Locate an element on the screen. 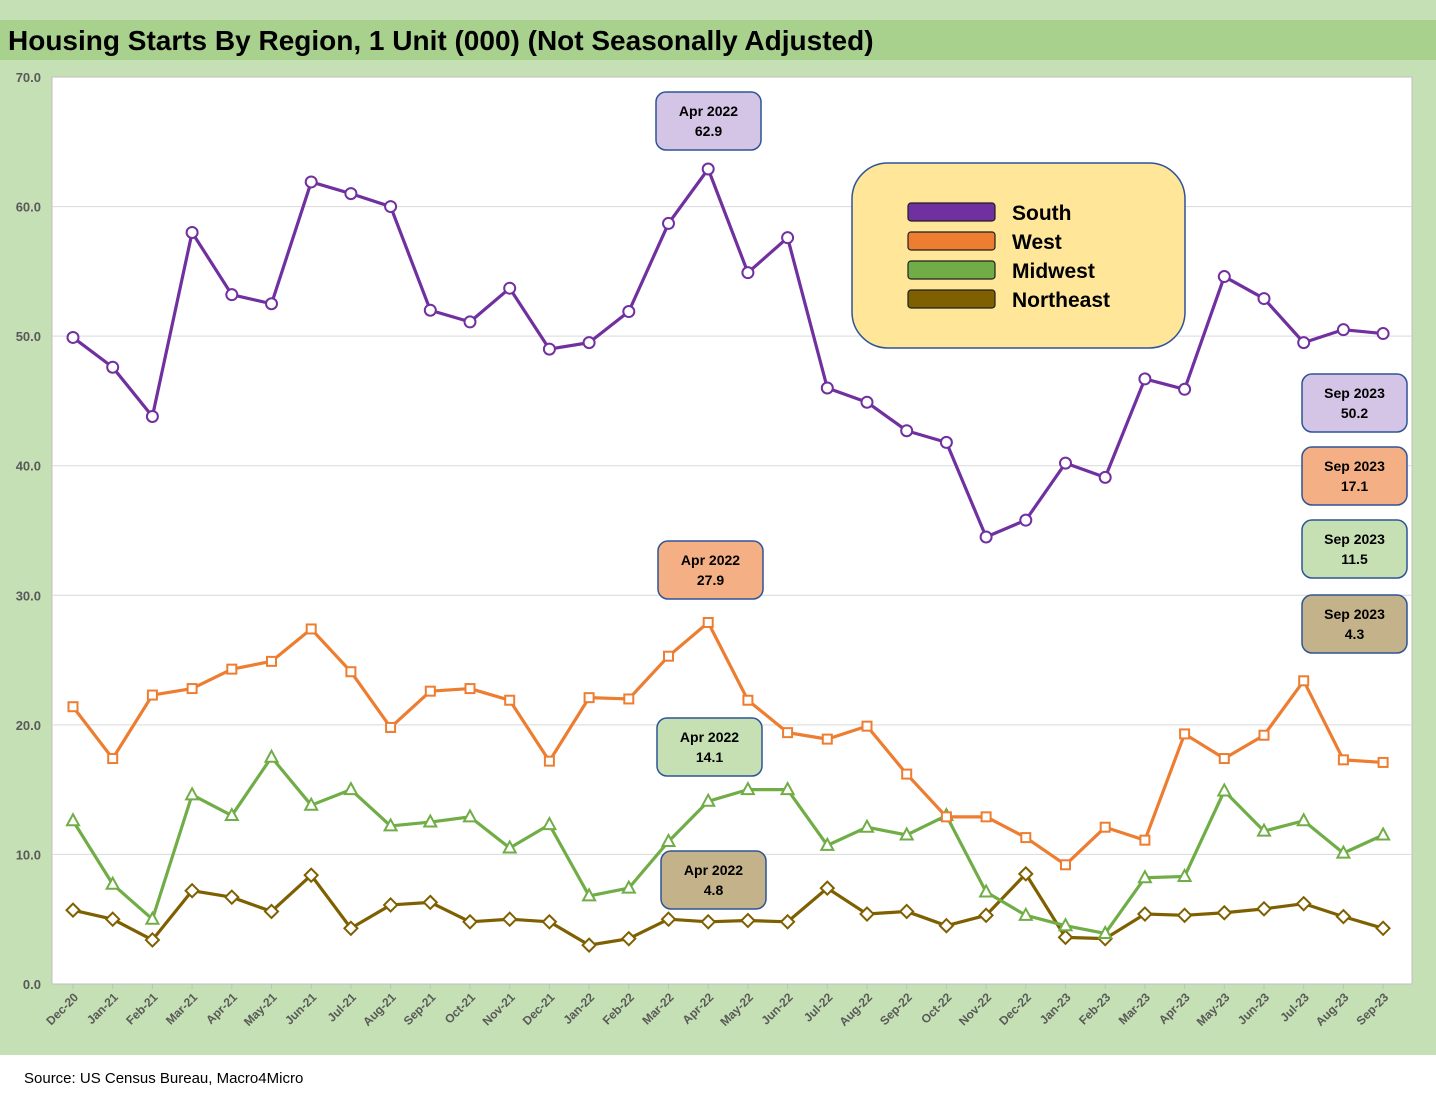 The width and height of the screenshot is (1436, 1098). series-line-northeast is located at coordinates (728, 909).